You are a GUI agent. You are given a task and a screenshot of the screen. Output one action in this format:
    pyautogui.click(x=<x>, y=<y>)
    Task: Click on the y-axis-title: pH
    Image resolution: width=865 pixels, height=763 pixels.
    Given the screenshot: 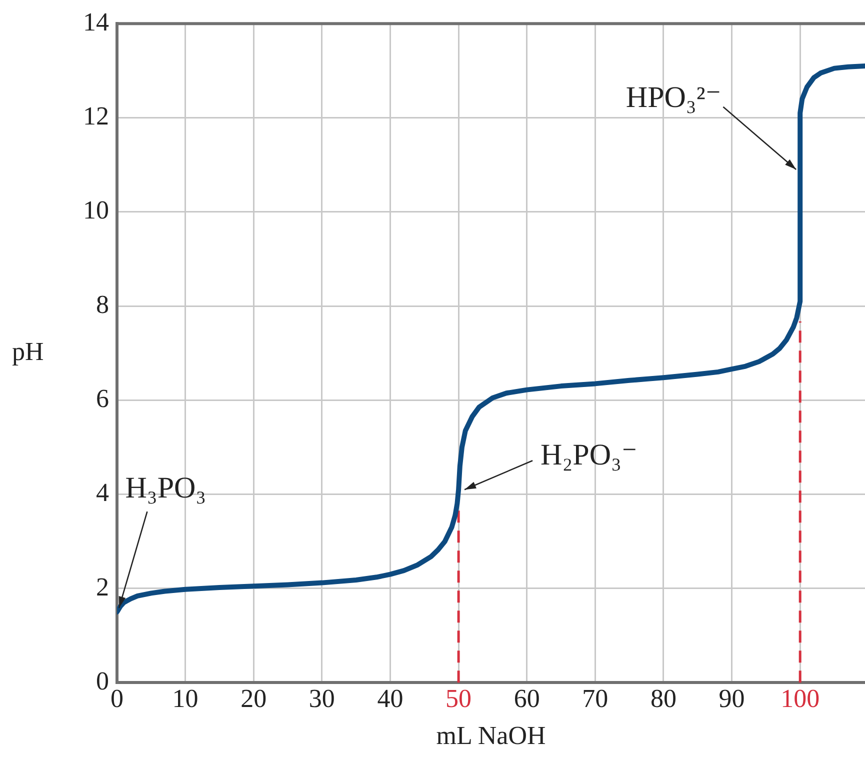 What is the action you would take?
    pyautogui.click(x=28, y=351)
    